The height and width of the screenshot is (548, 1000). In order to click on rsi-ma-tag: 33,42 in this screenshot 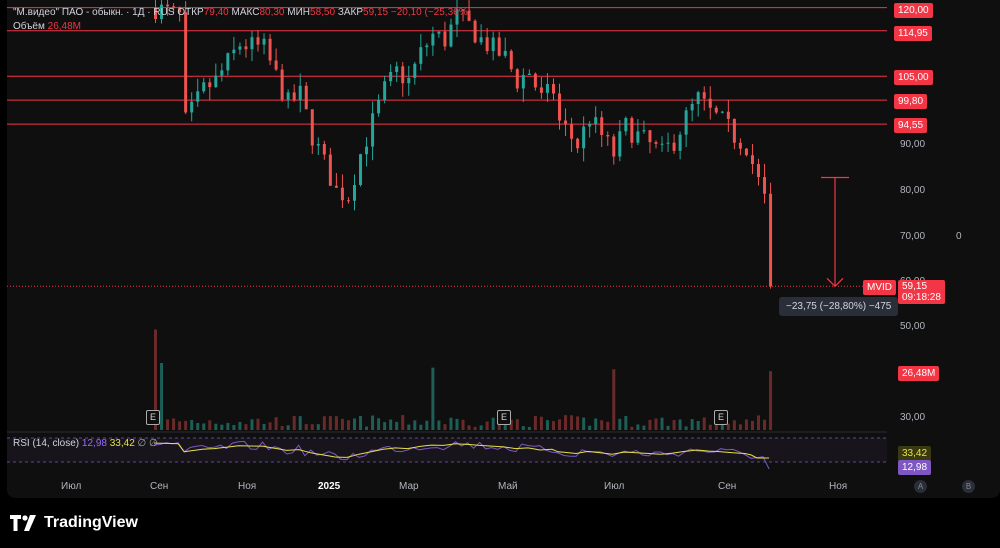, I will do `click(915, 453)`.